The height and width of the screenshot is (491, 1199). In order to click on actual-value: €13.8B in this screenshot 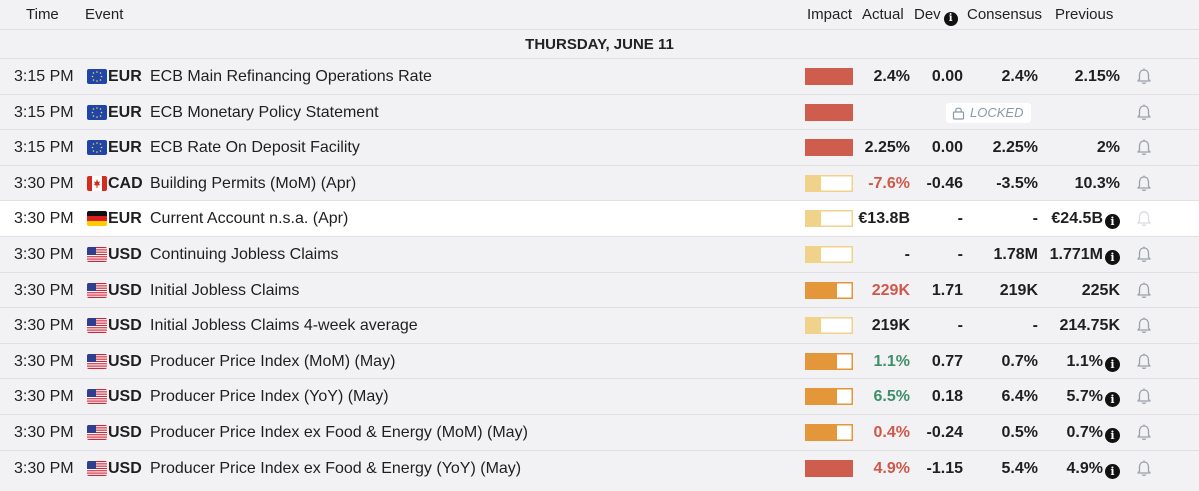, I will do `click(884, 219)`.